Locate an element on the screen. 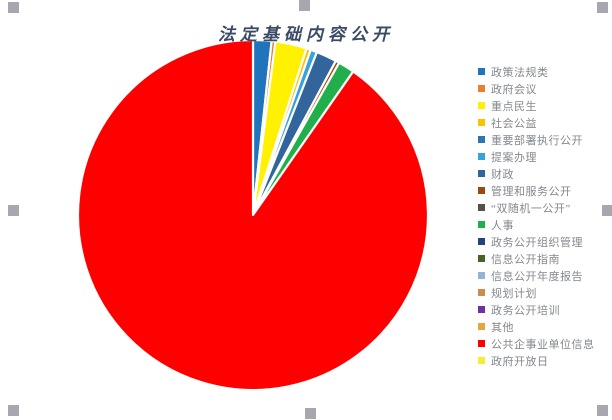 The width and height of the screenshot is (612, 420). legend-label: 社会公益 is located at coordinates (514, 123).